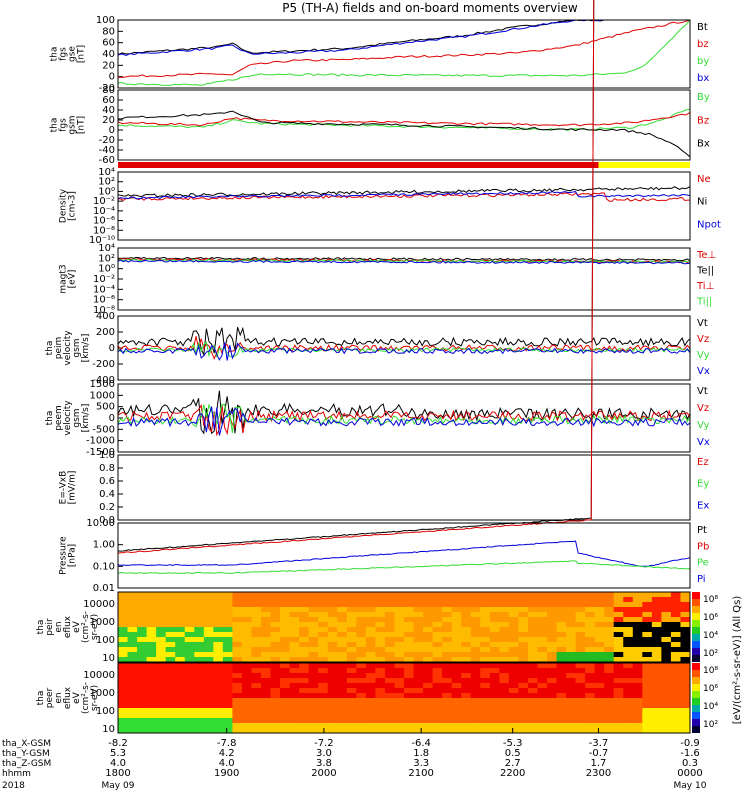 This screenshot has width=750, height=800. I want to click on colorbar-swatch, so click(696, 708).